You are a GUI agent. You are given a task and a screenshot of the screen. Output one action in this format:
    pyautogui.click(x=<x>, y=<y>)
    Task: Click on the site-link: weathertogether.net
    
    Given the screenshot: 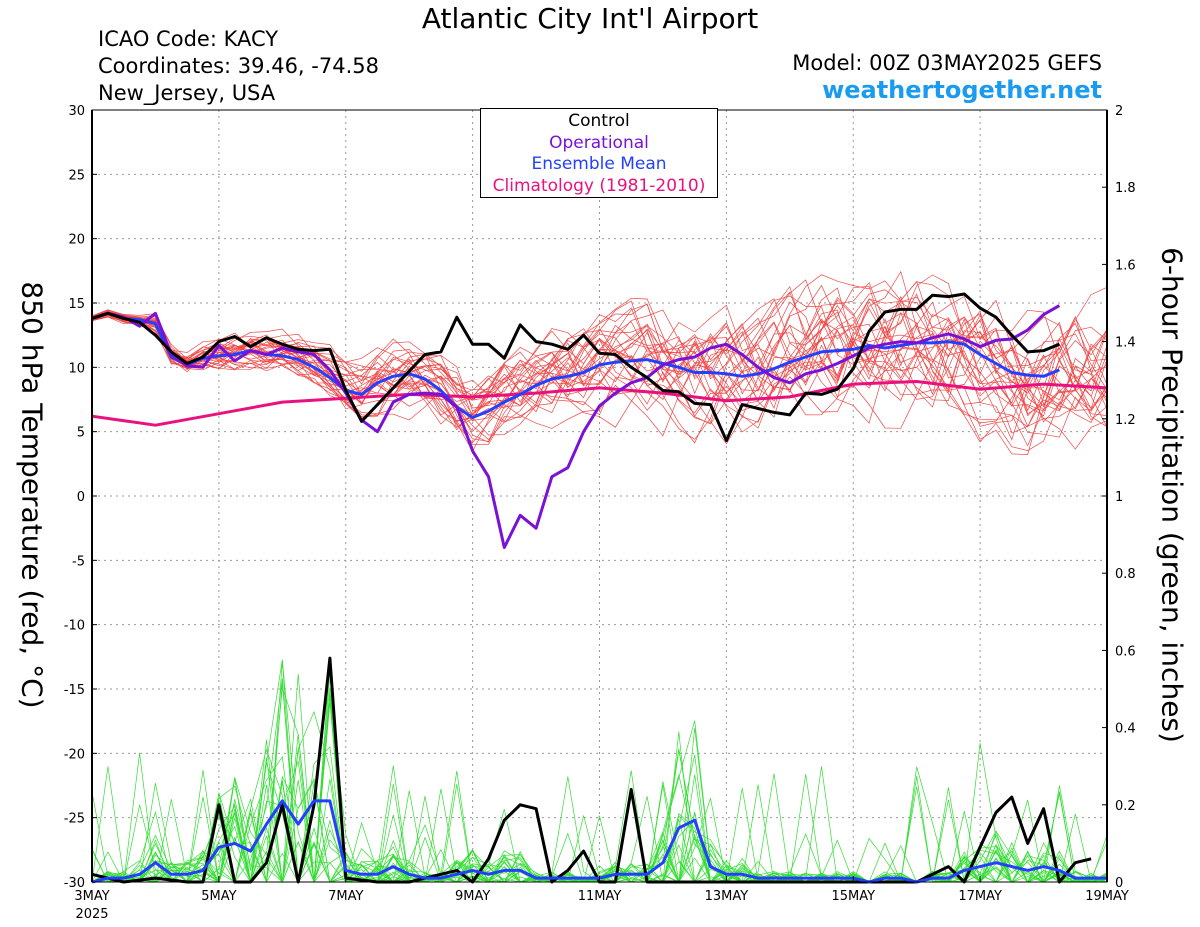 What is the action you would take?
    pyautogui.click(x=962, y=90)
    